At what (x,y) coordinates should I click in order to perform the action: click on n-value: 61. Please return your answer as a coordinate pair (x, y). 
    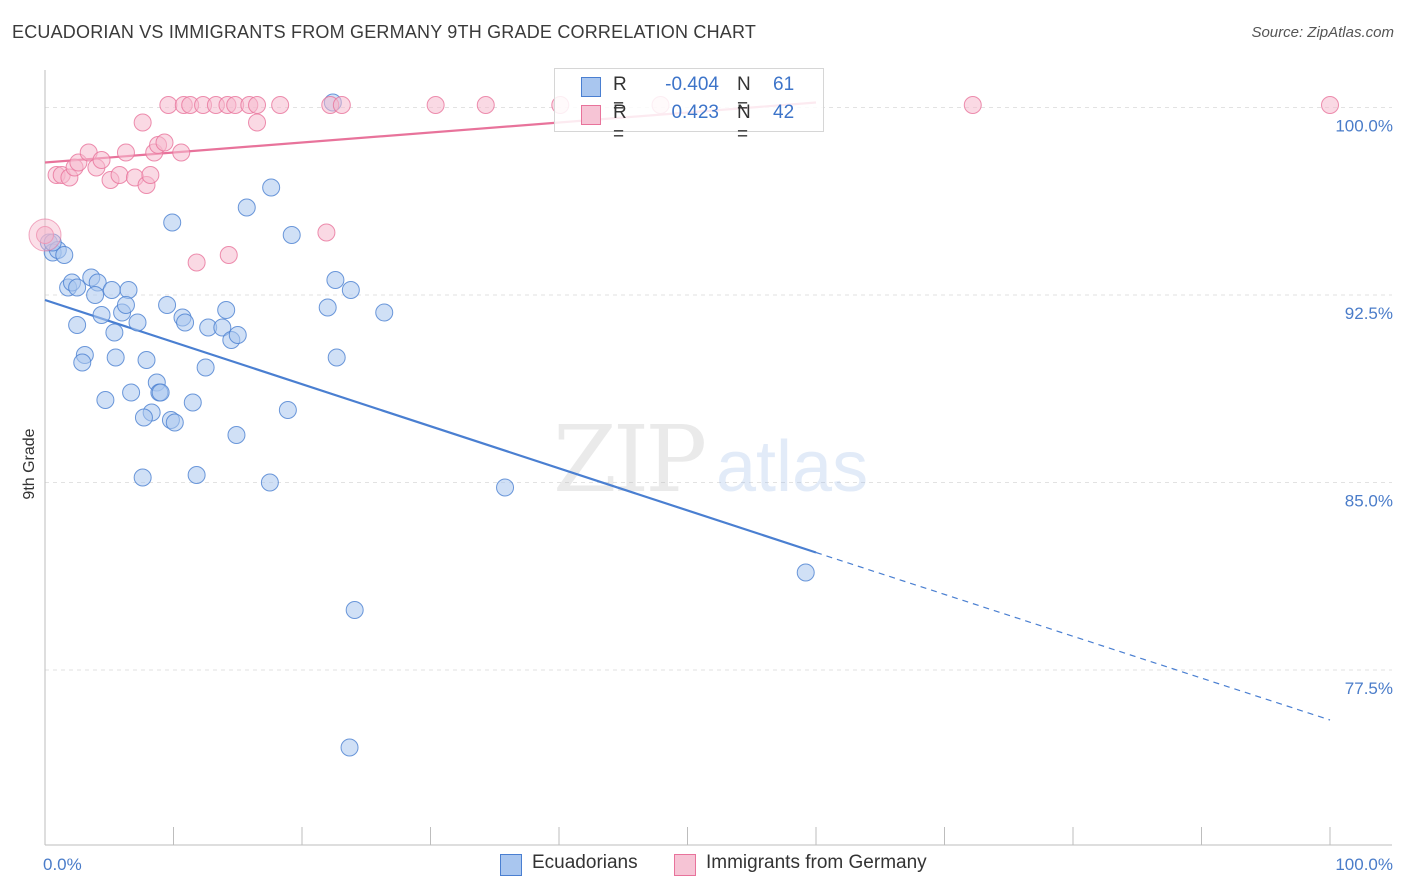
    Looking at the image, I should click on (784, 84).